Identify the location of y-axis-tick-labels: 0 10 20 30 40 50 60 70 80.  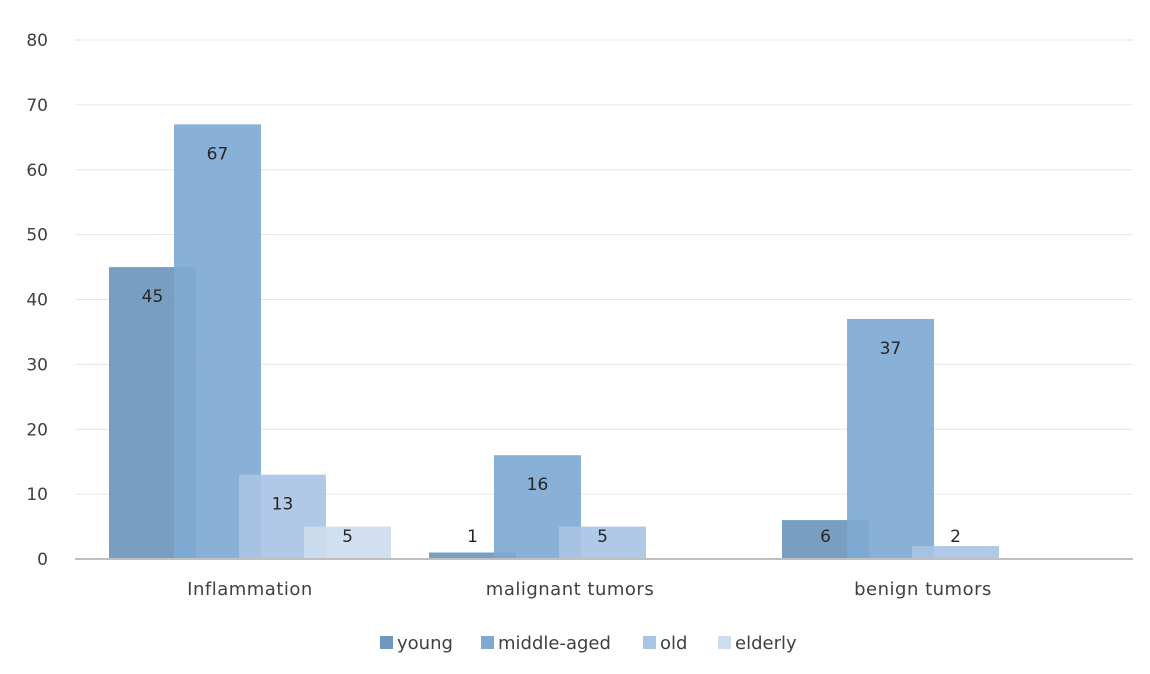
(37, 300).